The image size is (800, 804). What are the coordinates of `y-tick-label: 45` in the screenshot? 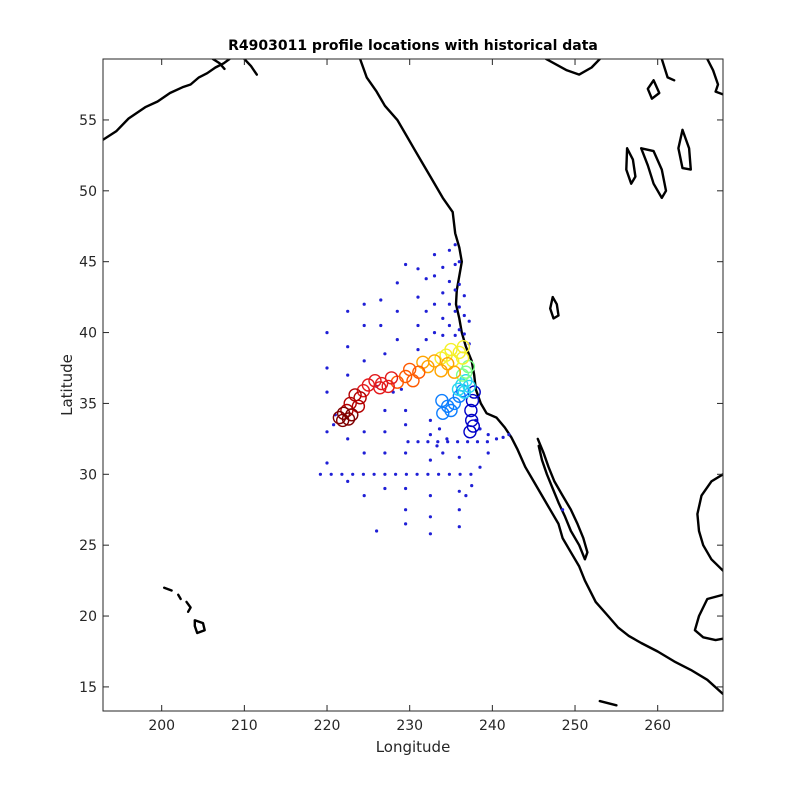 It's located at (88, 263).